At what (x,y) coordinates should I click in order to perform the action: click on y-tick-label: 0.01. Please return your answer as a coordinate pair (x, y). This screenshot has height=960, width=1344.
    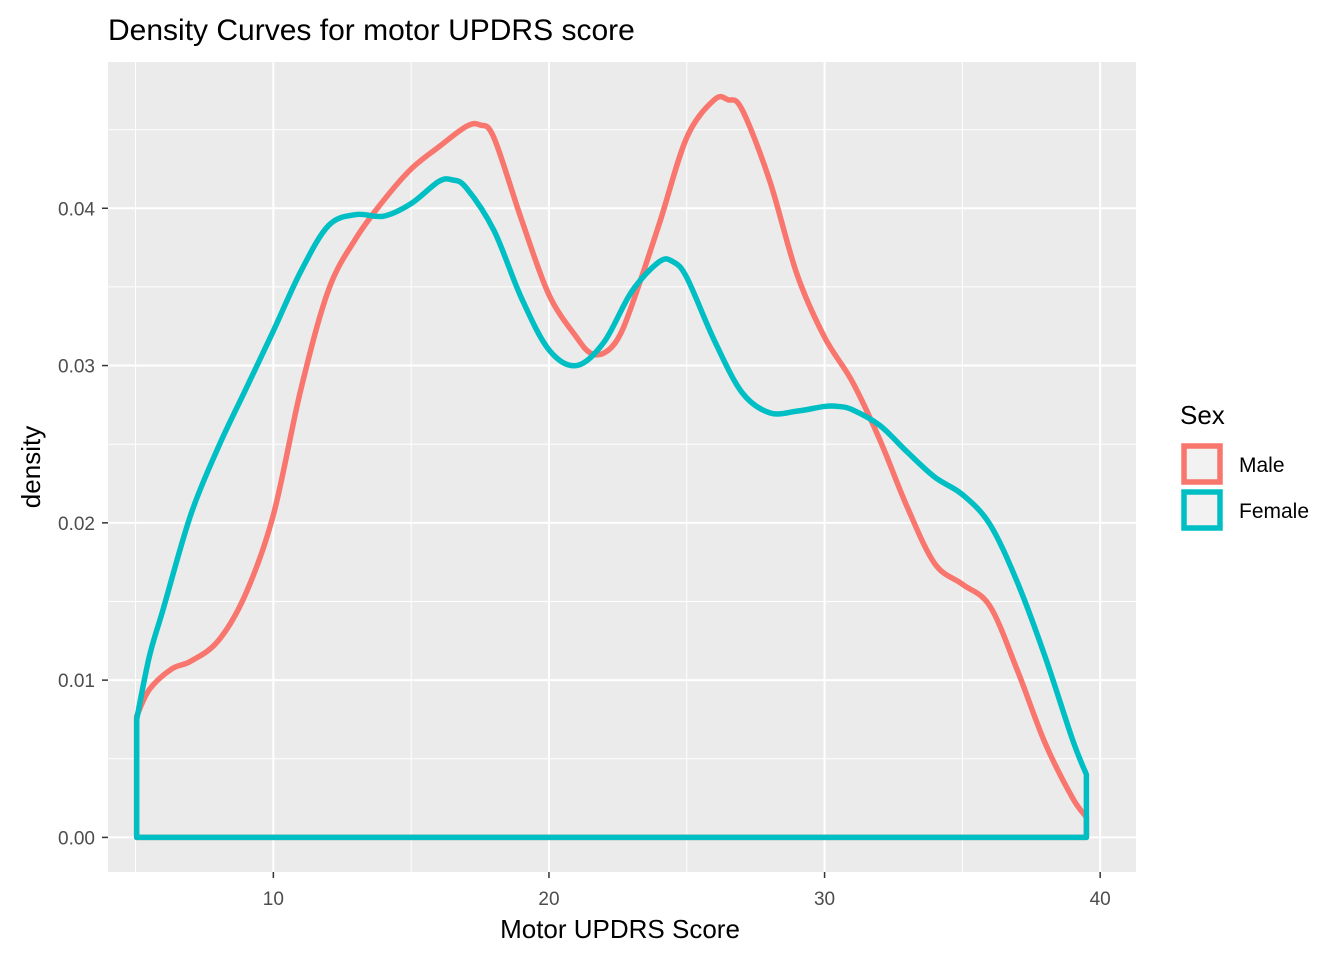
    Looking at the image, I should click on (76, 681).